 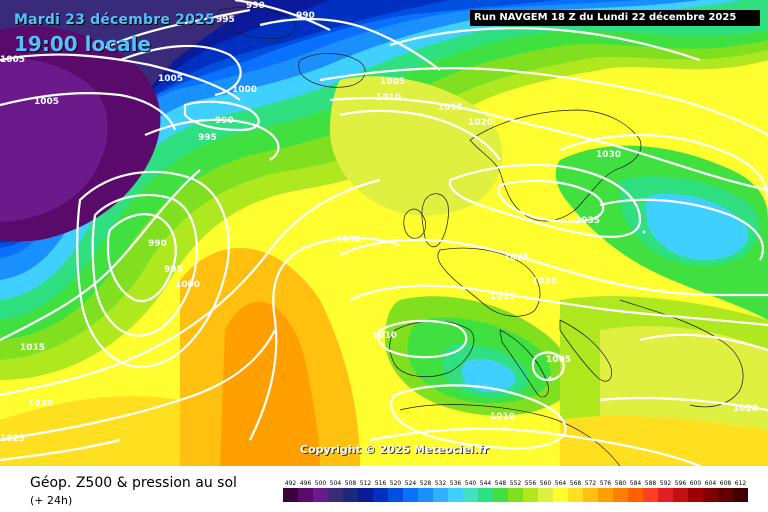 I want to click on forecast-date-title: Mardi 23 décembre 2025, so click(x=114, y=20).